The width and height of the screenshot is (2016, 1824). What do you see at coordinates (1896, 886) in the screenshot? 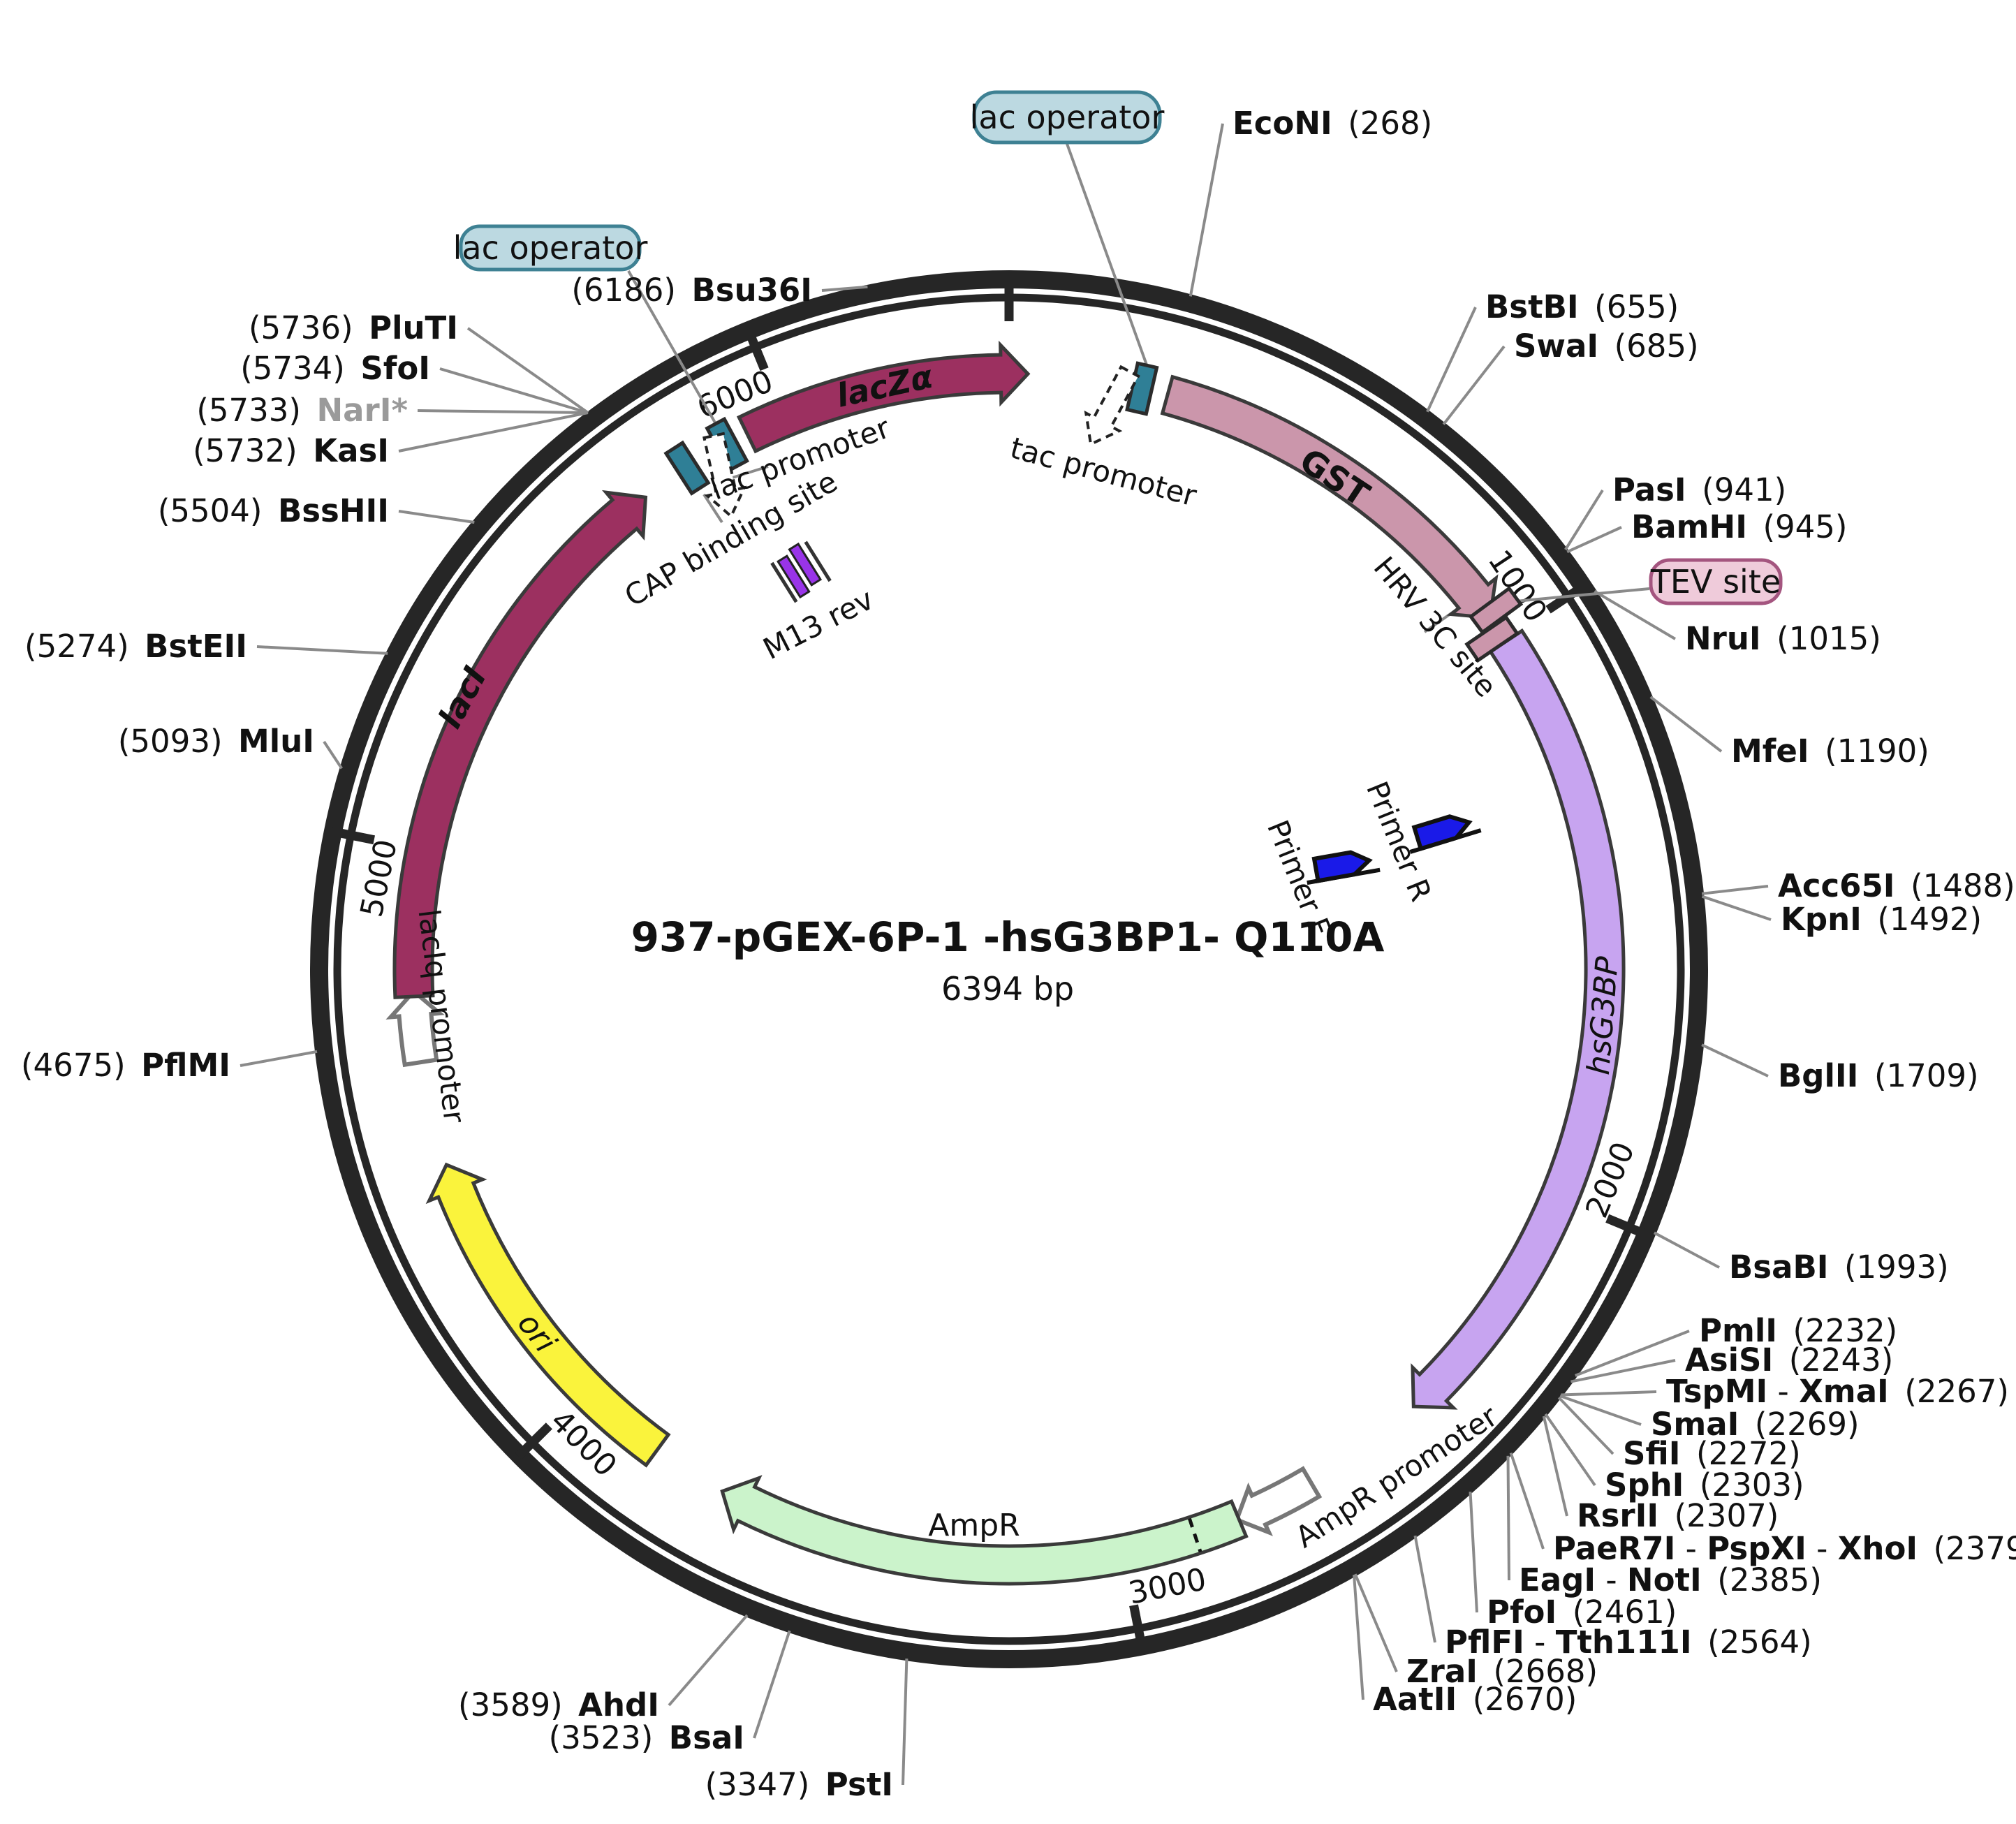
I see `site-Acc65I: Acc65I (1488)` at bounding box center [1896, 886].